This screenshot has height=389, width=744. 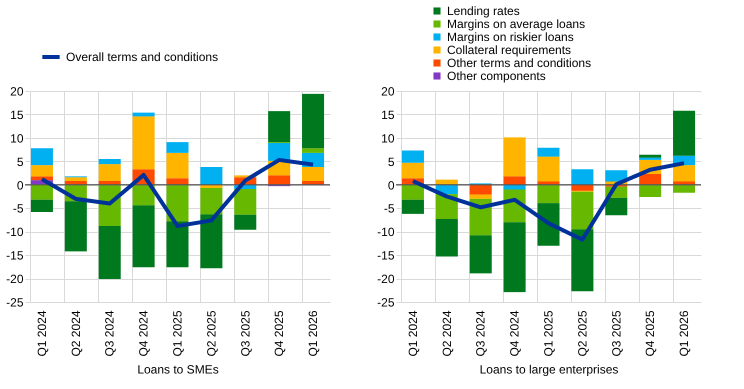 What do you see at coordinates (509, 50) in the screenshot?
I see `legend-label: Collateral requirements` at bounding box center [509, 50].